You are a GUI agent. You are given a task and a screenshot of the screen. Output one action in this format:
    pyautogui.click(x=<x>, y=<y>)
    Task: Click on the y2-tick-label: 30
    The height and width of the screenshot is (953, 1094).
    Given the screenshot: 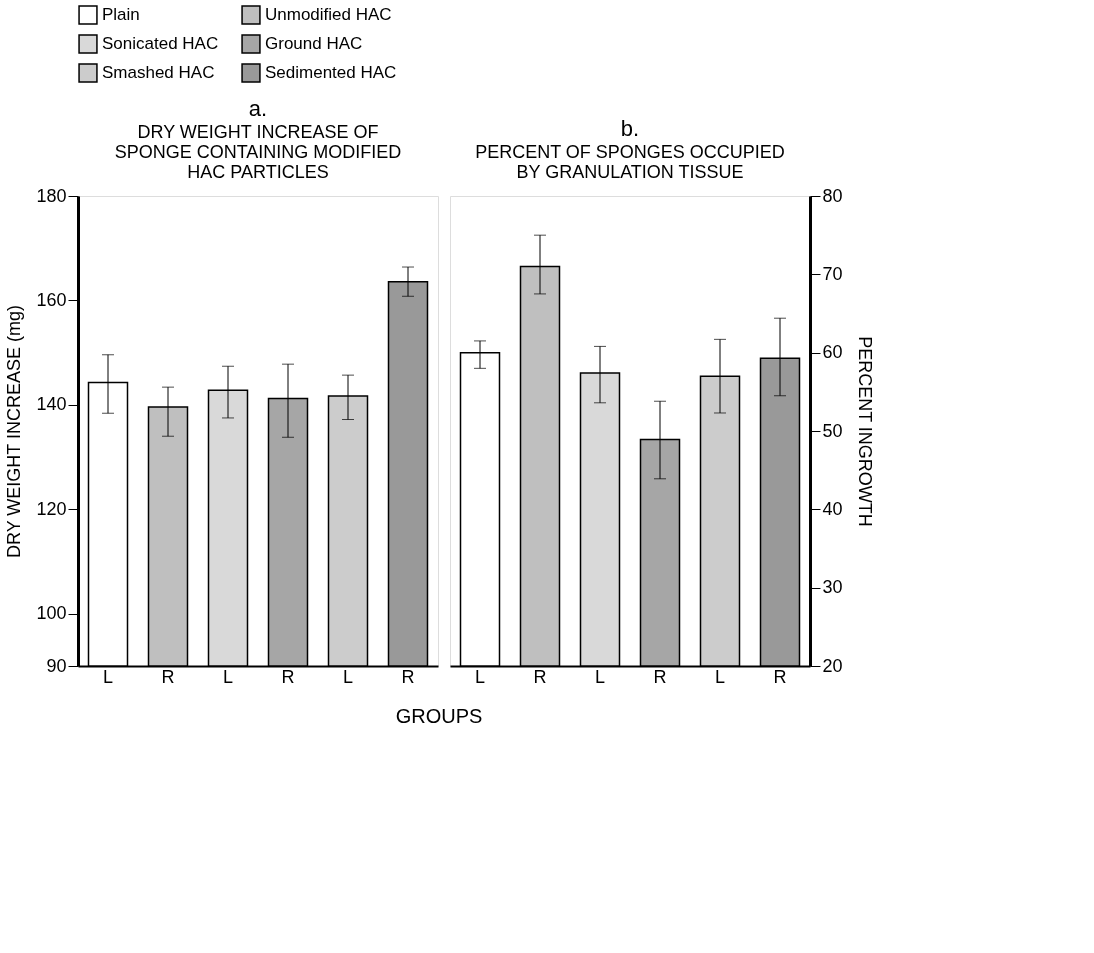 What is the action you would take?
    pyautogui.click(x=832, y=587)
    